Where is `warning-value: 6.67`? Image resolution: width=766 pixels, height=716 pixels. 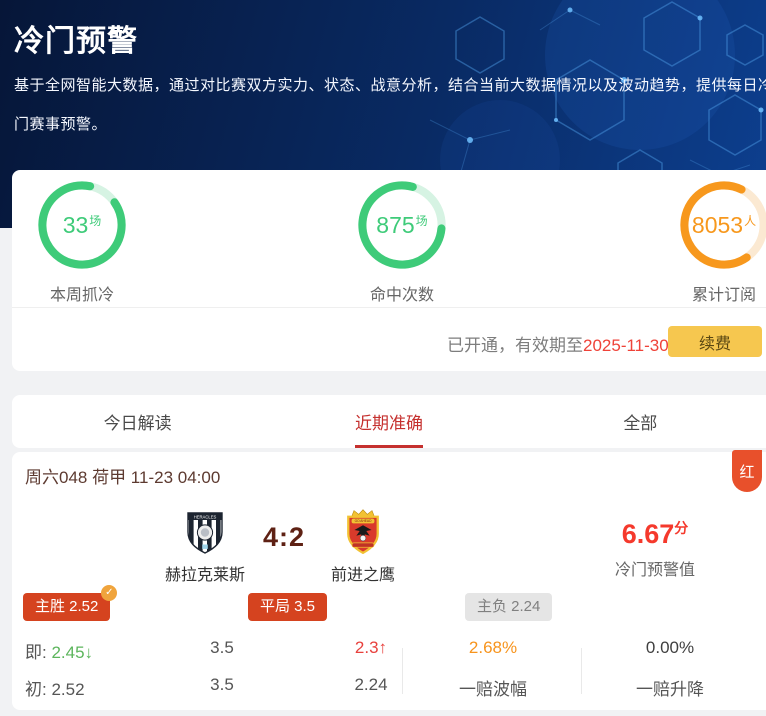
warning-value: 6.67 is located at coordinates (648, 534).